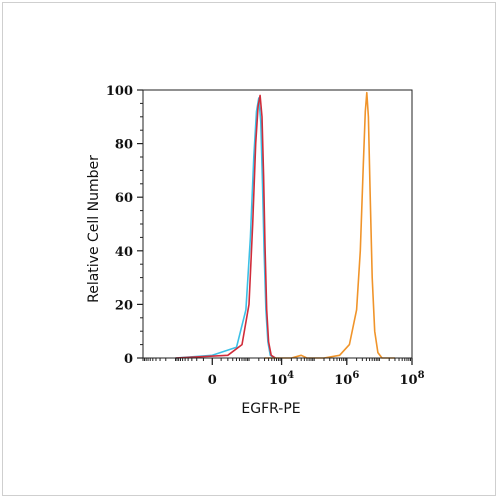 Image resolution: width=500 pixels, height=500 pixels. Describe the element at coordinates (281, 379) in the screenshot. I see `x-tick-label: 10⁴` at that location.